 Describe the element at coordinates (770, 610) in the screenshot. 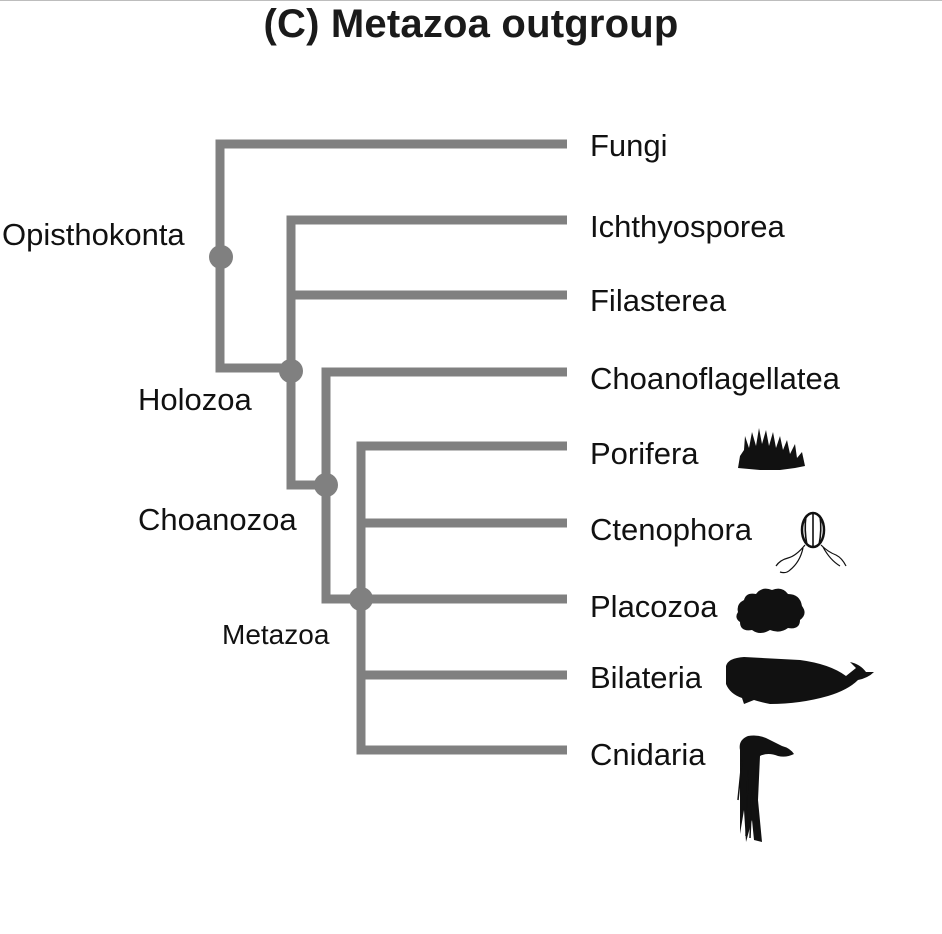

I see `placozoan-icon` at that location.